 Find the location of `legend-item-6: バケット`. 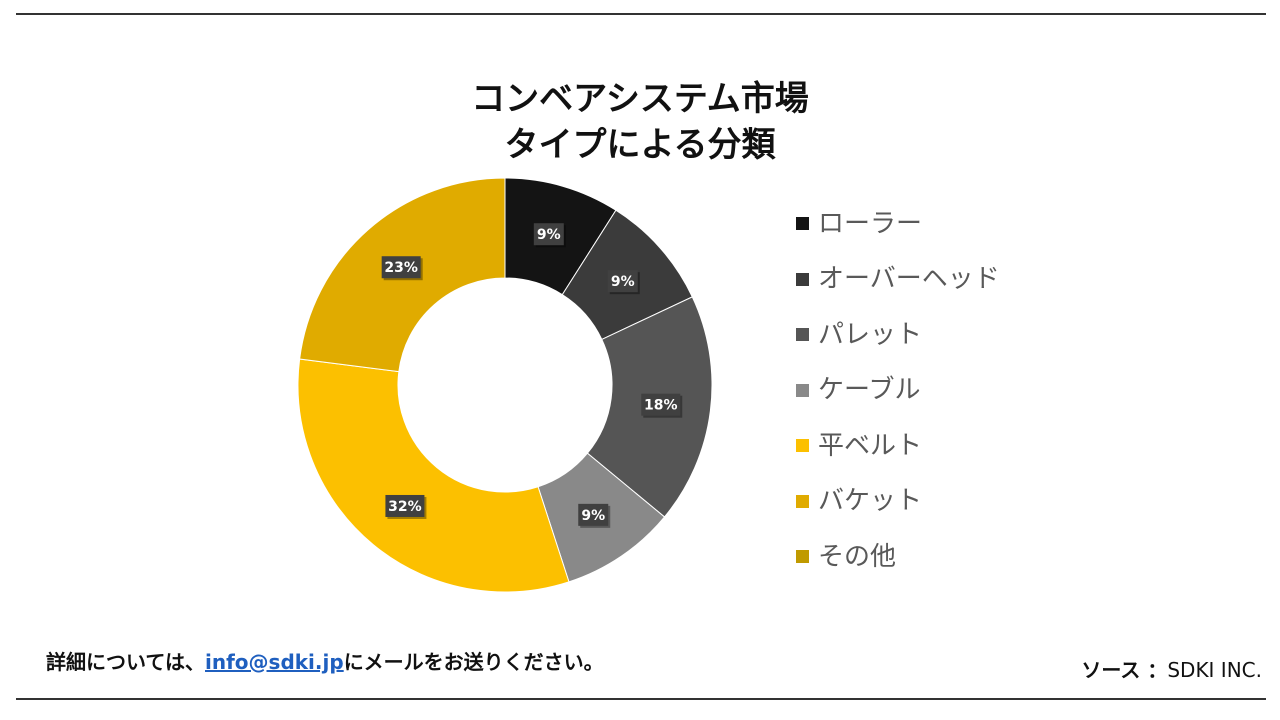

legend-item-6: バケット is located at coordinates (946, 502).